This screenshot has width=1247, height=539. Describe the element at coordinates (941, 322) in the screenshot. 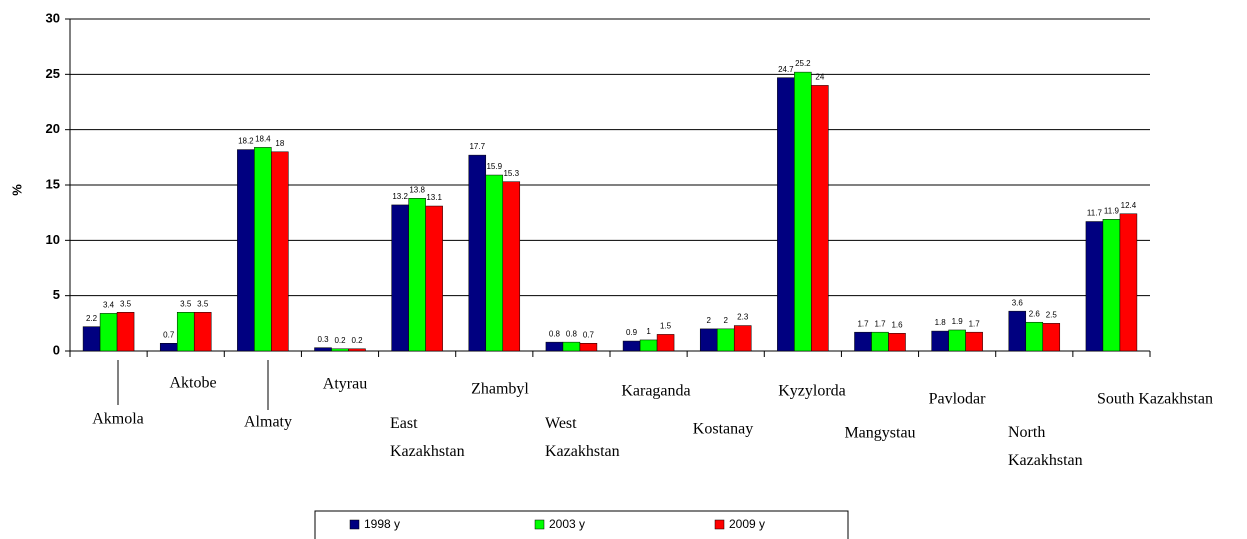

I see `value-label: 1.8` at that location.